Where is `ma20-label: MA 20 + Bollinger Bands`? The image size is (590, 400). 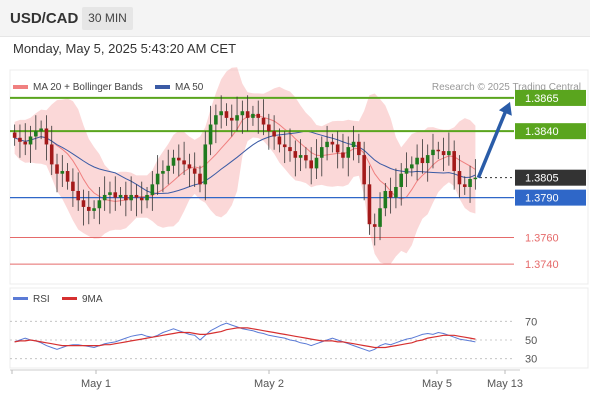
ma20-label: MA 20 + Bollinger Bands is located at coordinates (88, 87).